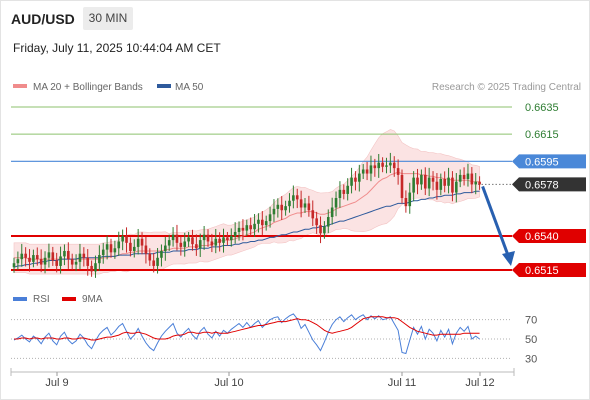 The image size is (590, 400). What do you see at coordinates (108, 18) in the screenshot?
I see `timeframe-button: 30 MIN` at bounding box center [108, 18].